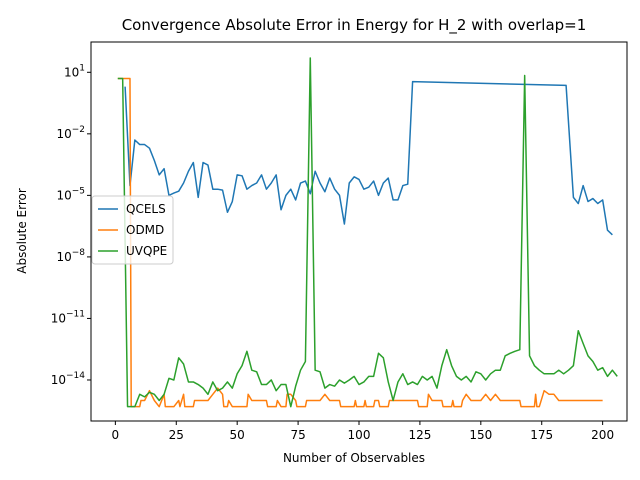 Image resolution: width=640 pixels, height=480 pixels. What do you see at coordinates (297, 435) in the screenshot?
I see `x-tick-label: 75` at bounding box center [297, 435].